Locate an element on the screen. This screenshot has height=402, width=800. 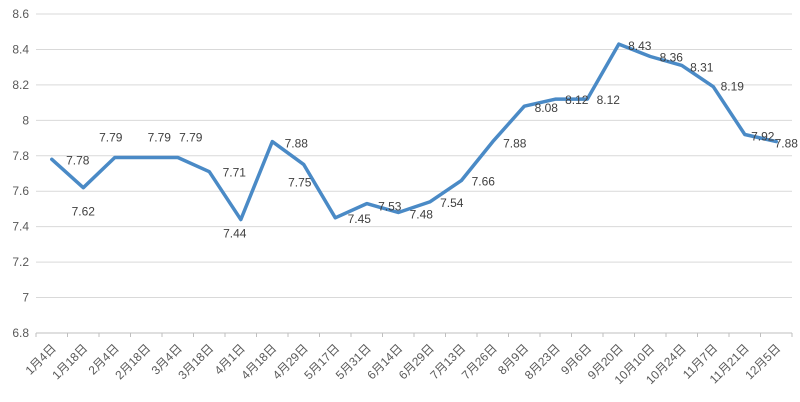
y-axis-tick-label: 7.8 is located at coordinates (20, 156).